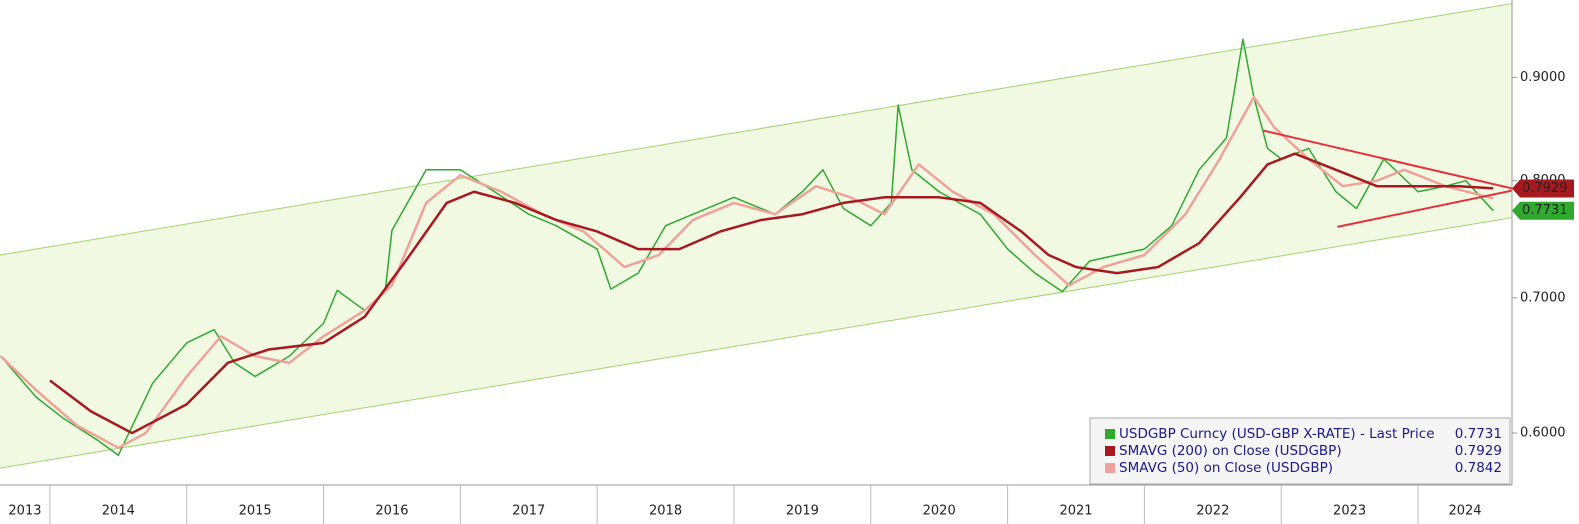 The width and height of the screenshot is (1579, 524). What do you see at coordinates (255, 511) in the screenshot?
I see `x-tick-label: 2015` at bounding box center [255, 511].